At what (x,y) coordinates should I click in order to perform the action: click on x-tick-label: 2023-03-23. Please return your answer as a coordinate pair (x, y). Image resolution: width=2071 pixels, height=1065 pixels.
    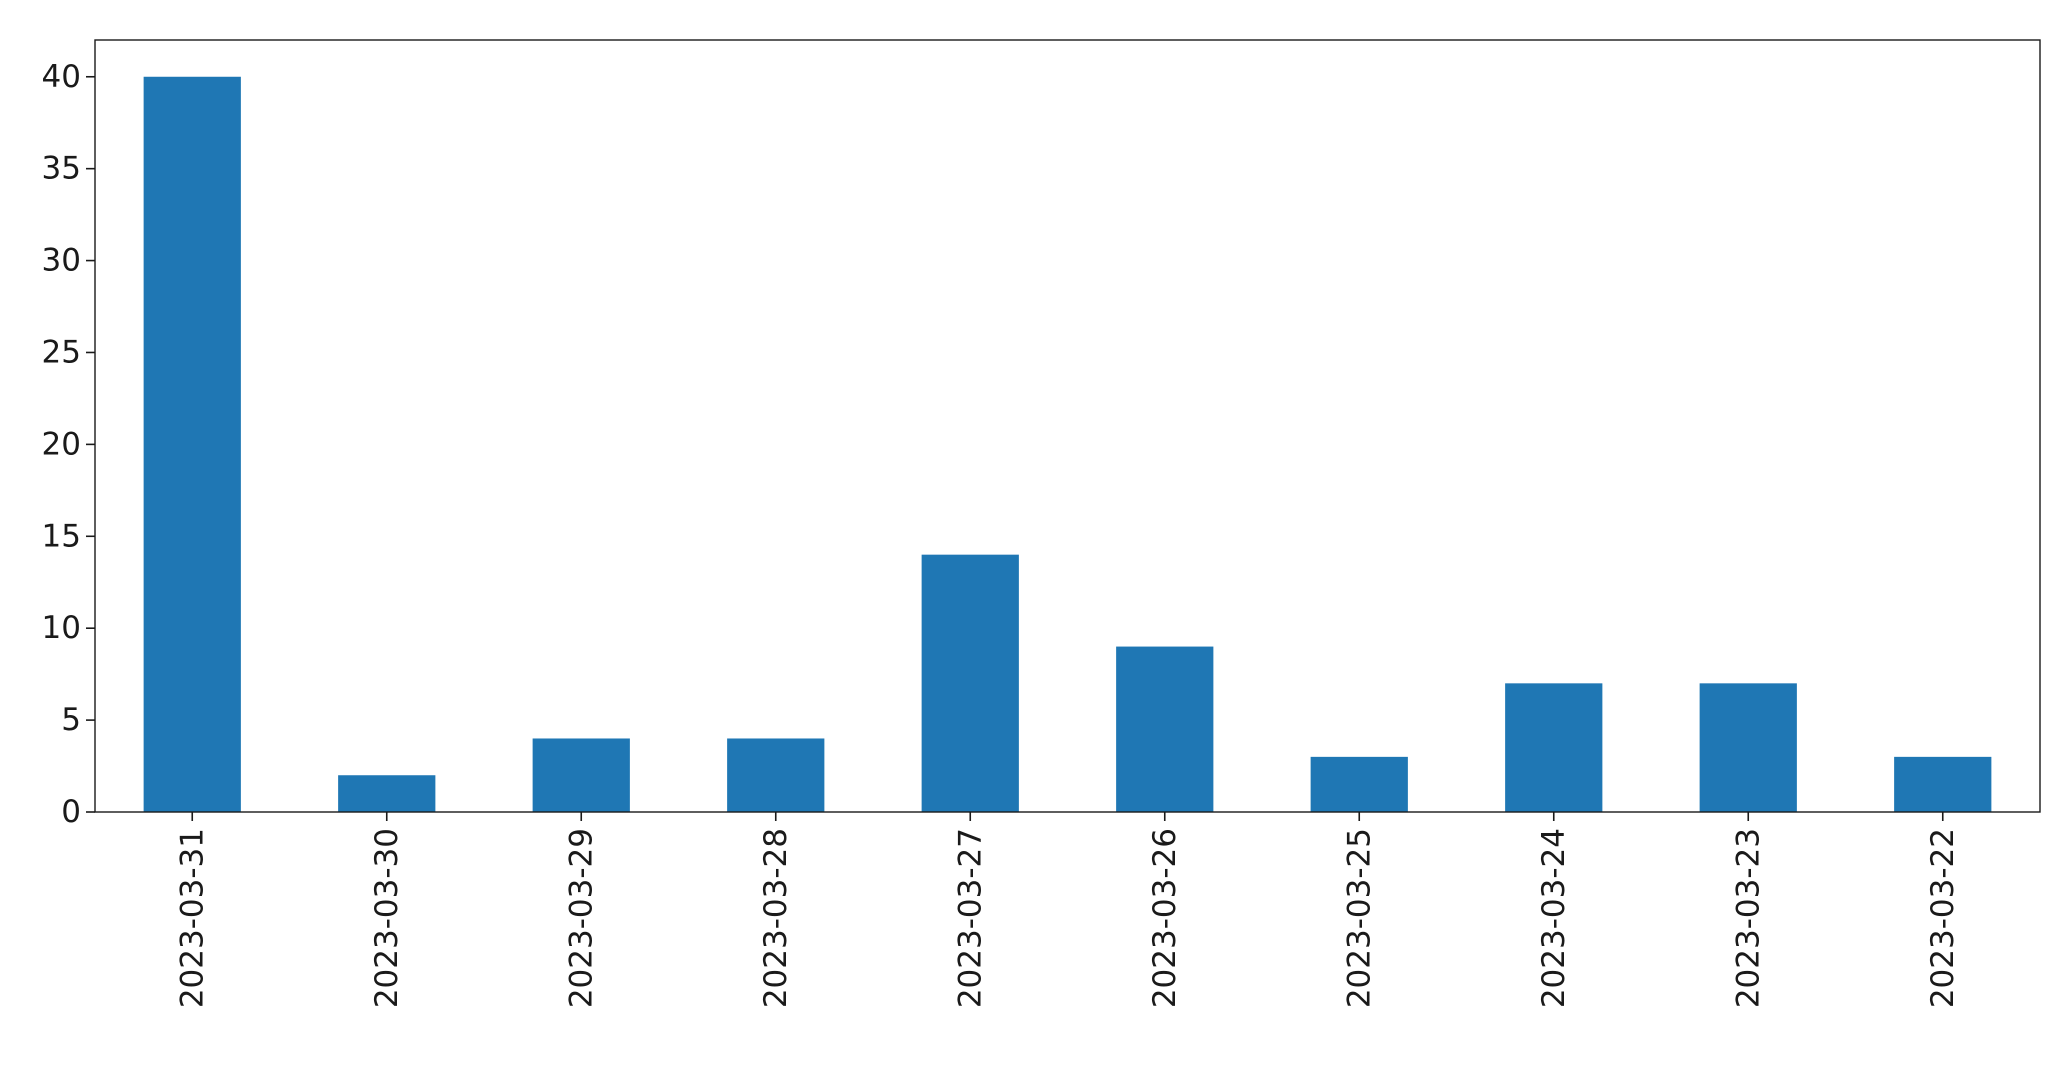
    Looking at the image, I should click on (1748, 918).